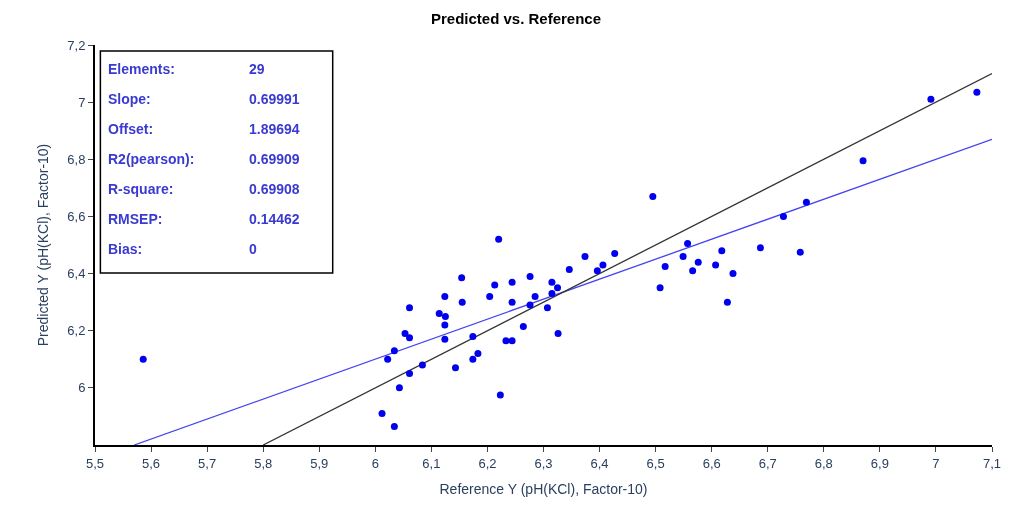  I want to click on y-tick-label: 6,4, so click(76, 274).